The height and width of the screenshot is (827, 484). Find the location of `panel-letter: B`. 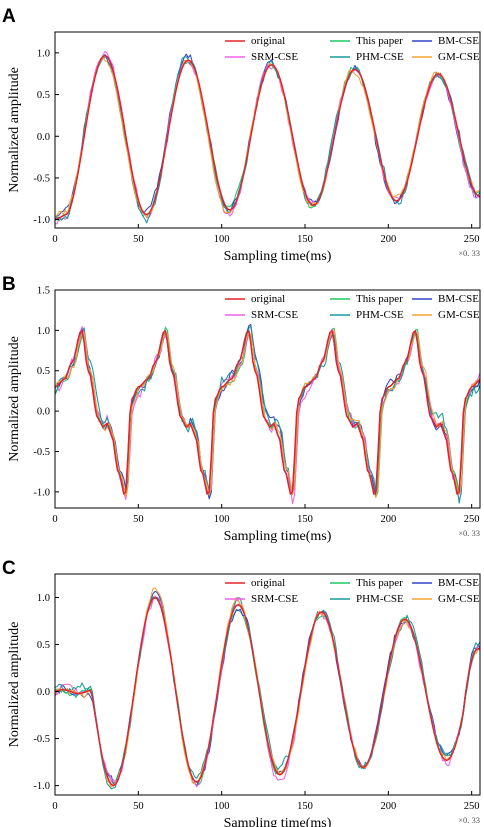

panel-letter: B is located at coordinates (9, 284).